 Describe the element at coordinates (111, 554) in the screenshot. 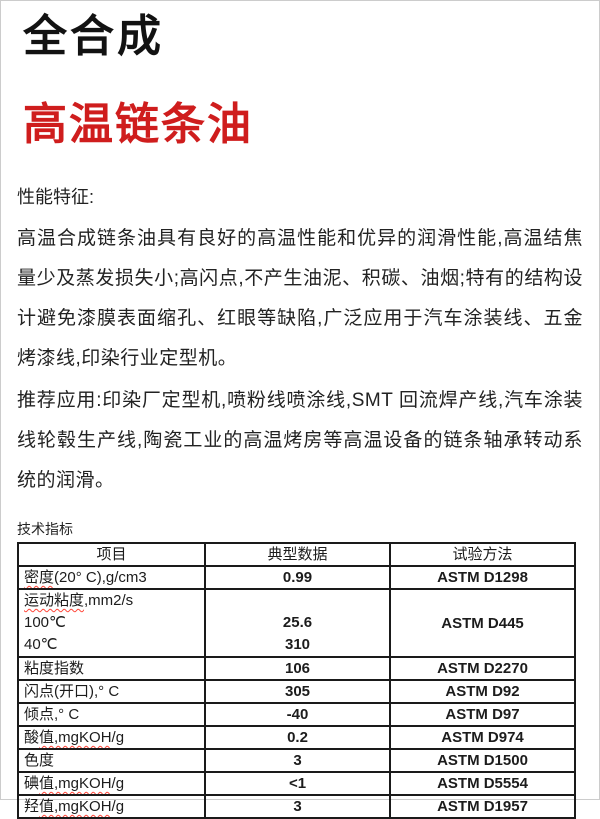

I see `header-item: 项目` at that location.